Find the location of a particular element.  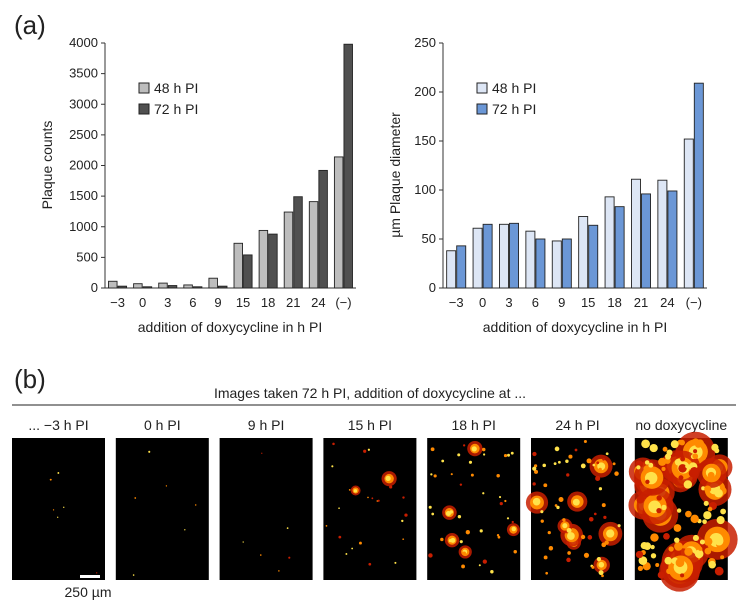

y-tick-label: 200 is located at coordinates (425, 91).